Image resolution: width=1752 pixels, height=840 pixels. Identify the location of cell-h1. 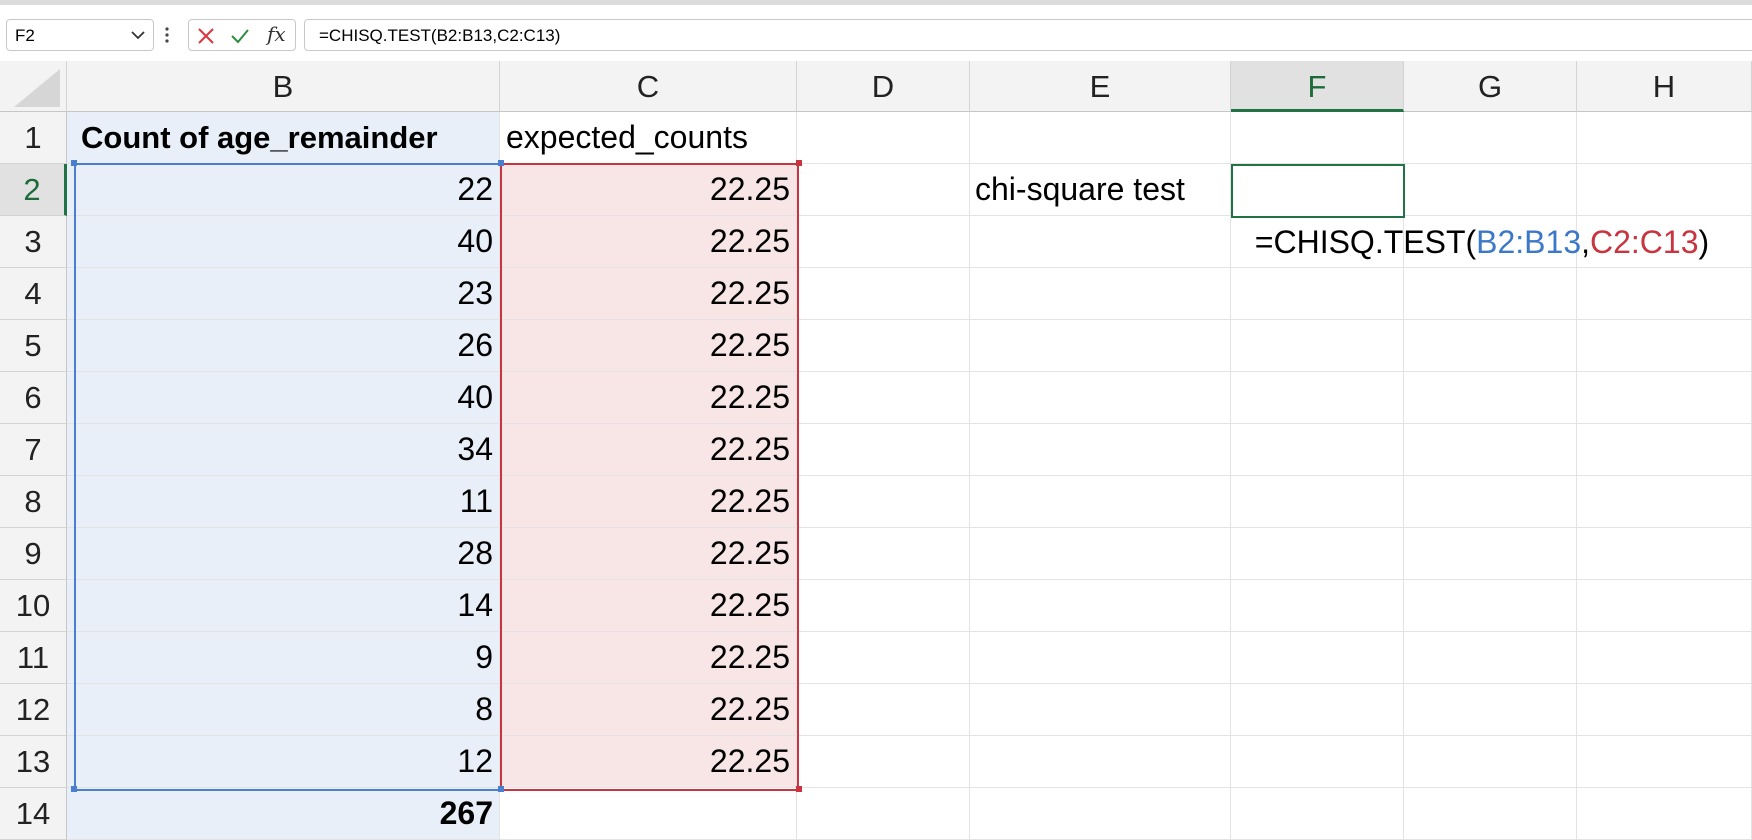
(1664, 138).